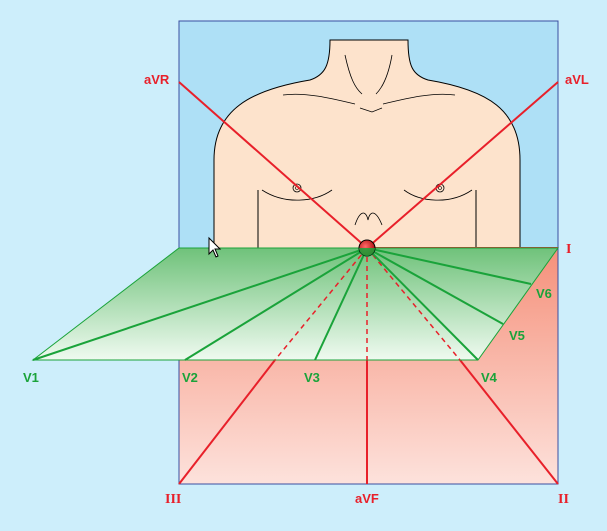  I want to click on clavicle-right, so click(419, 99).